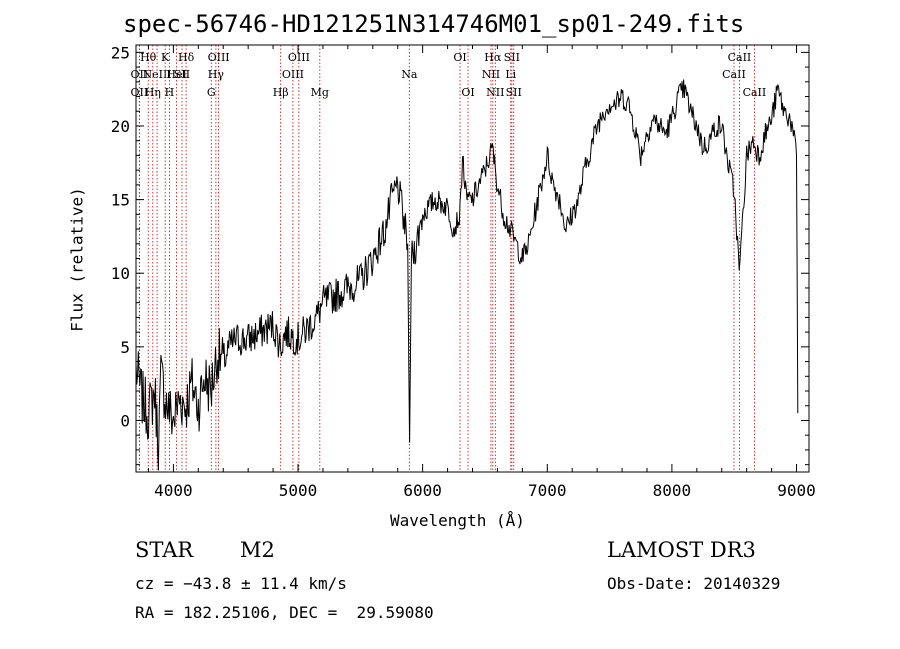  Describe the element at coordinates (153, 92) in the screenshot. I see `line-marker-label: Hη` at that location.